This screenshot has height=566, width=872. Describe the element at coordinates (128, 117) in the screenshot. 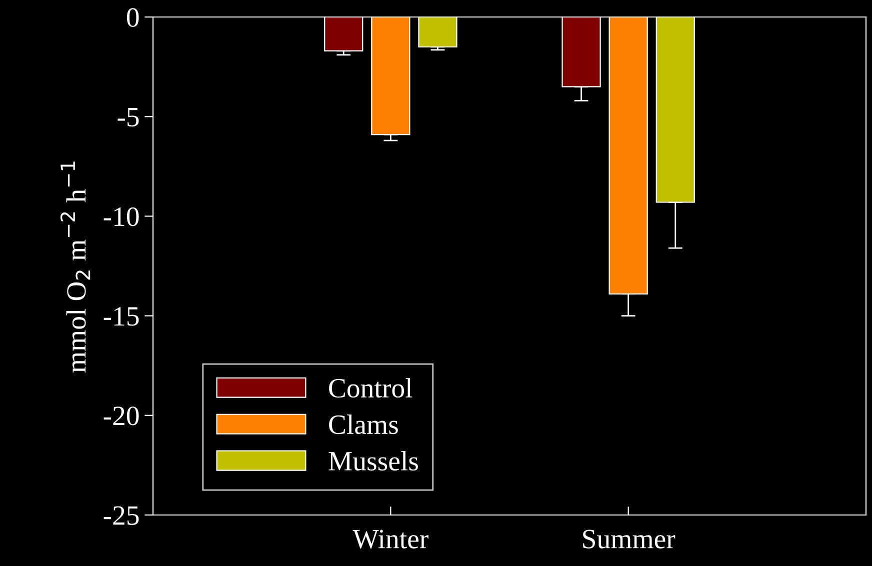

I see `y-tick-label: -5` at that location.